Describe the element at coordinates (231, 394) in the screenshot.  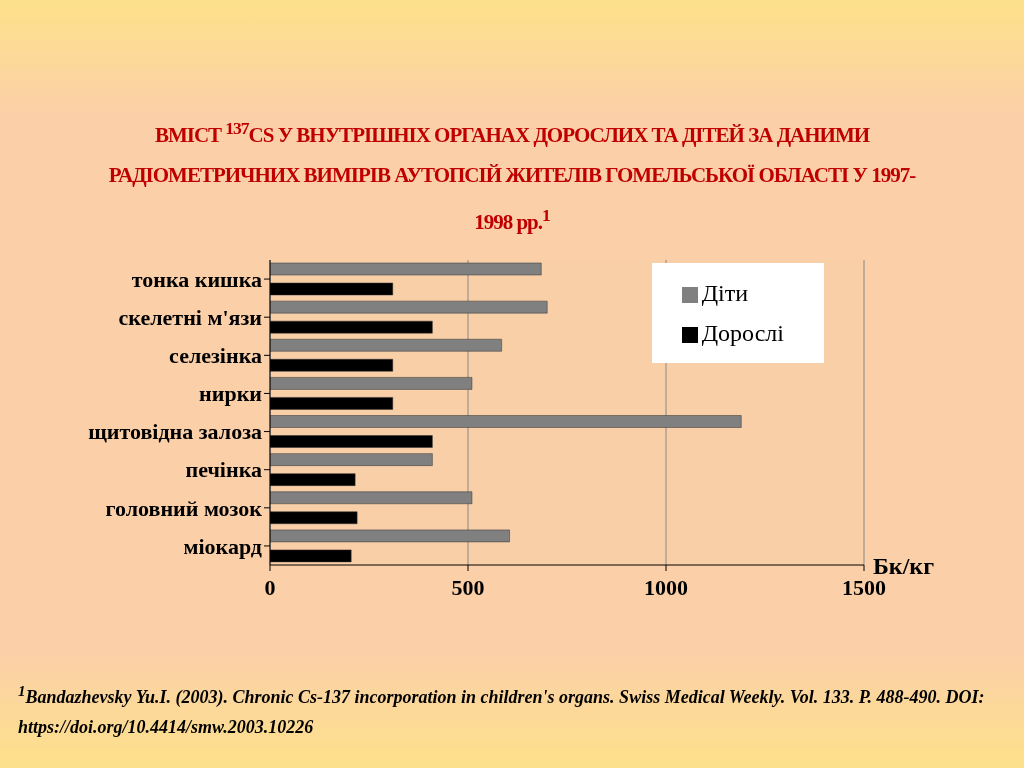
I see `y-tick-label: нирки` at that location.